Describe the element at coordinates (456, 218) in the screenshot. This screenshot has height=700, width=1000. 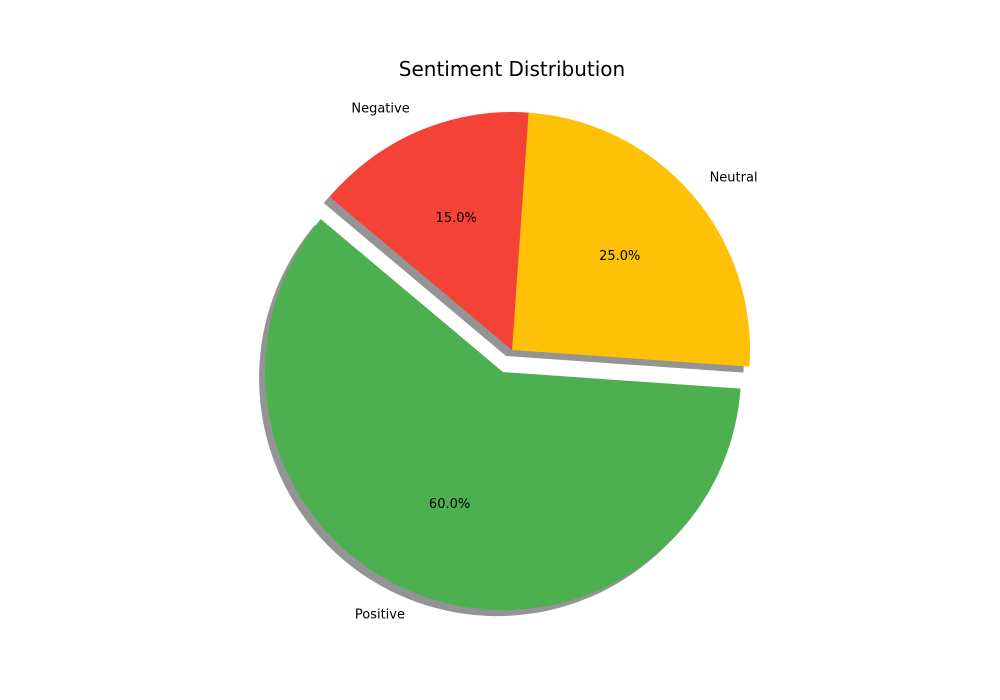
I see `slice-percent-negative: 15.0%` at that location.